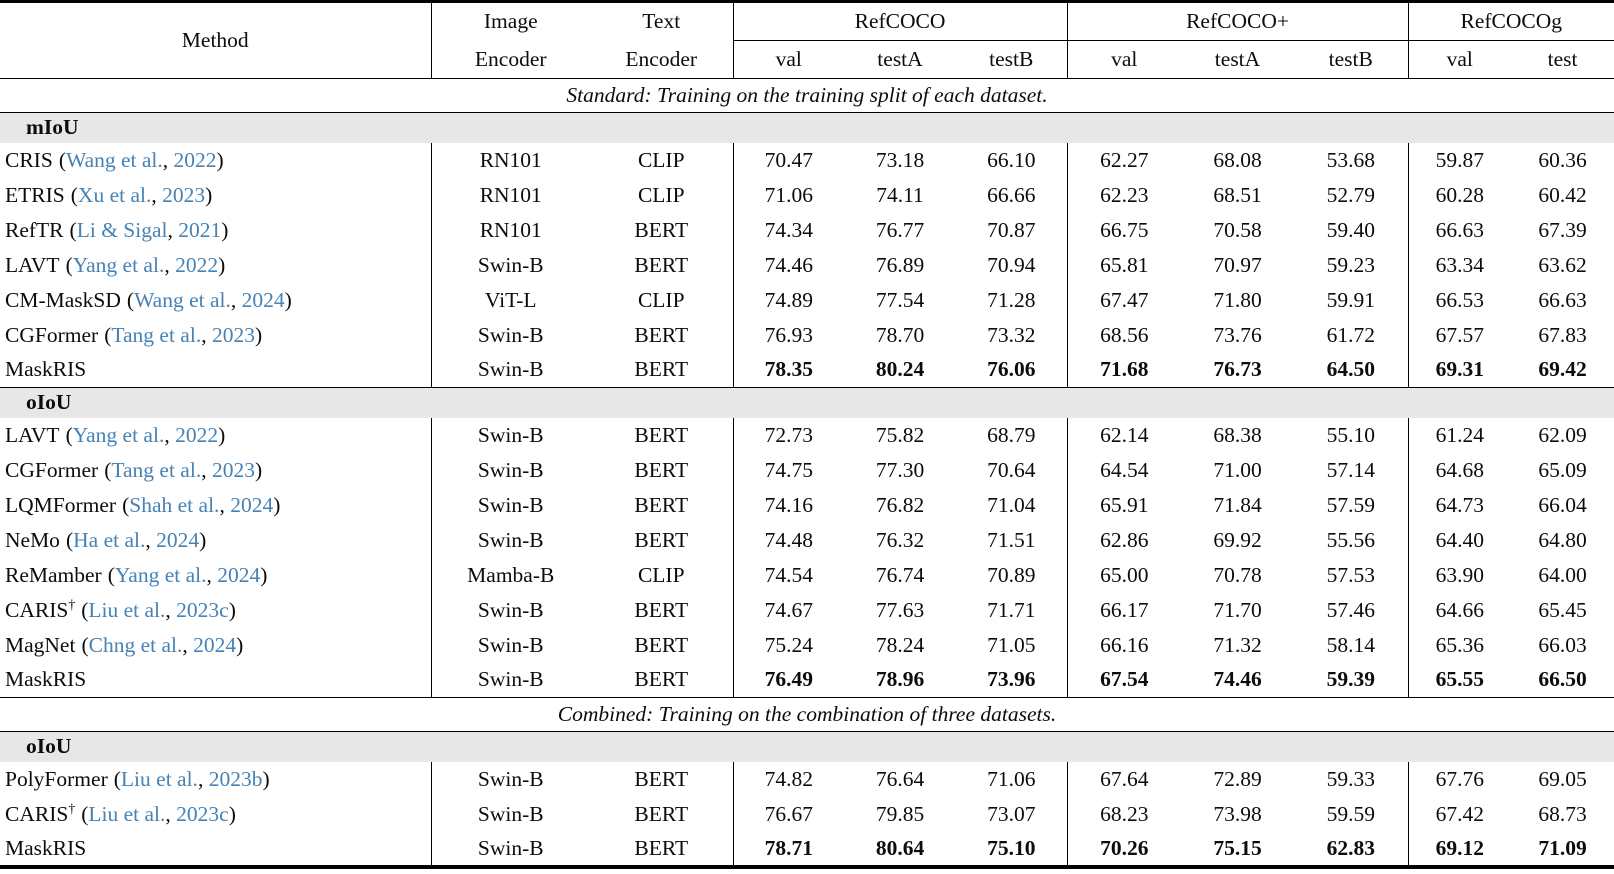 The image size is (1614, 874). I want to click on score-cell-refcoco-val: 74.75, so click(788, 469).